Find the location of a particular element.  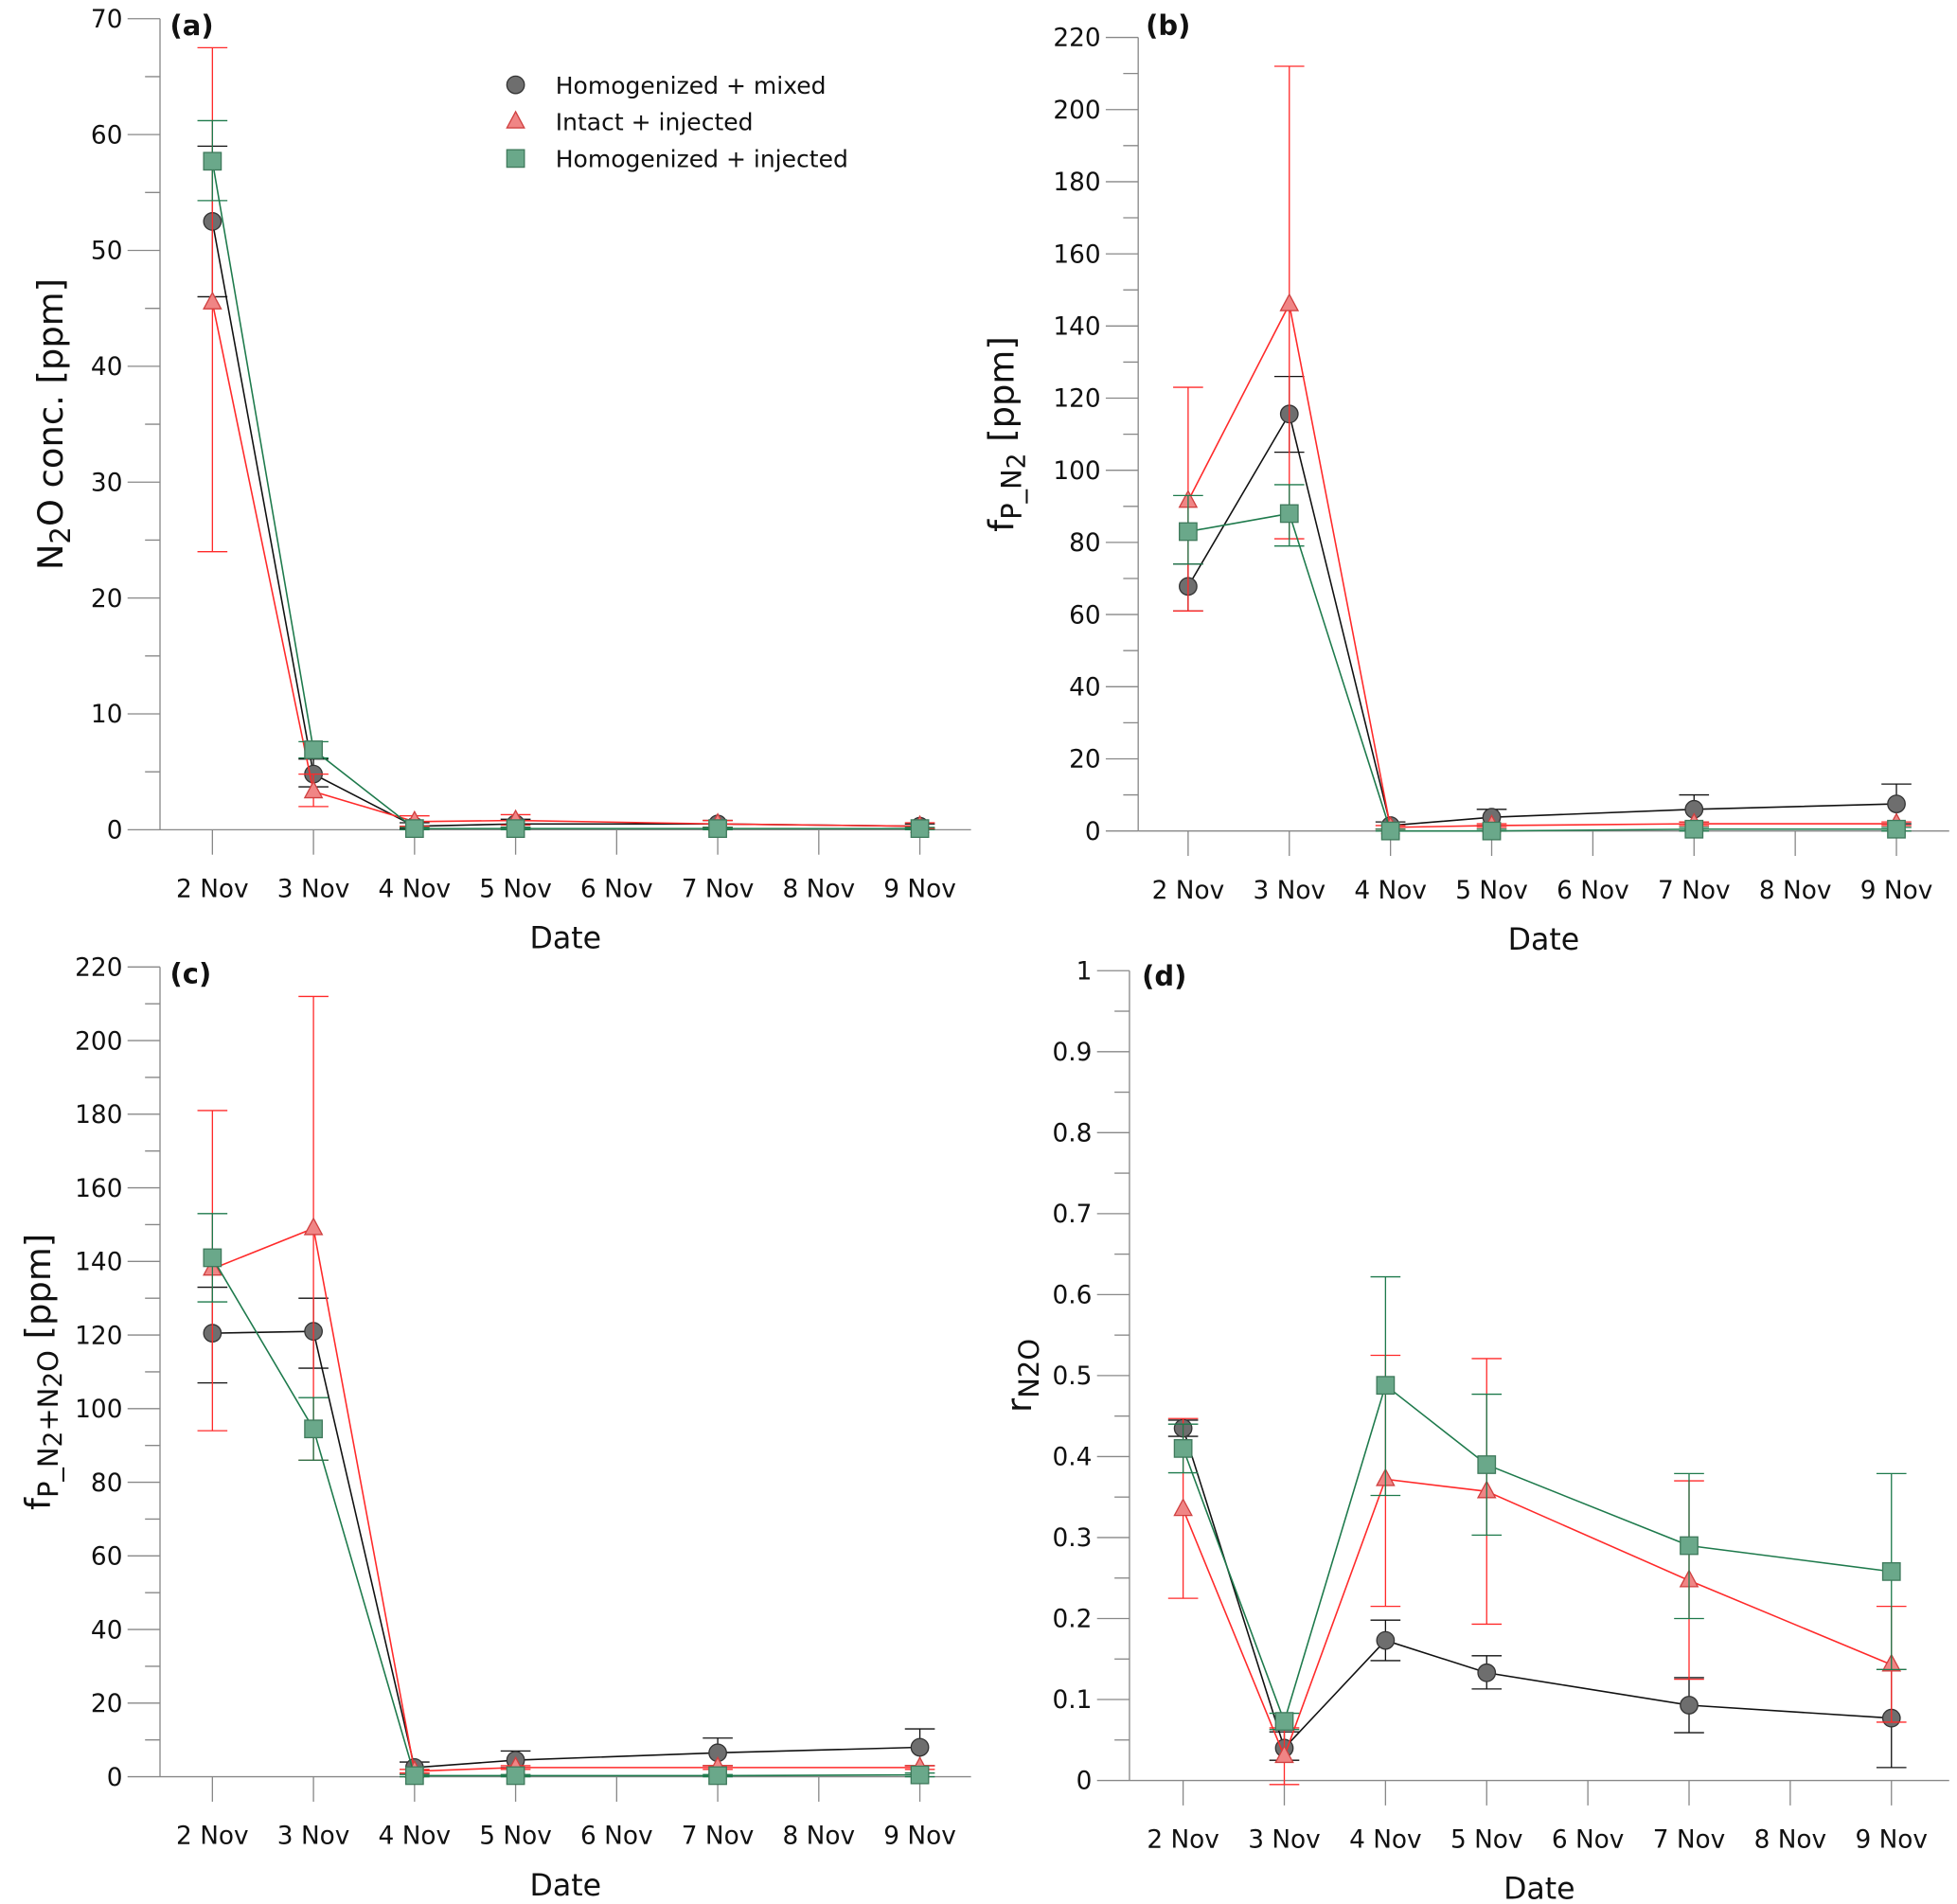

panel-label: (a) is located at coordinates (192, 25).